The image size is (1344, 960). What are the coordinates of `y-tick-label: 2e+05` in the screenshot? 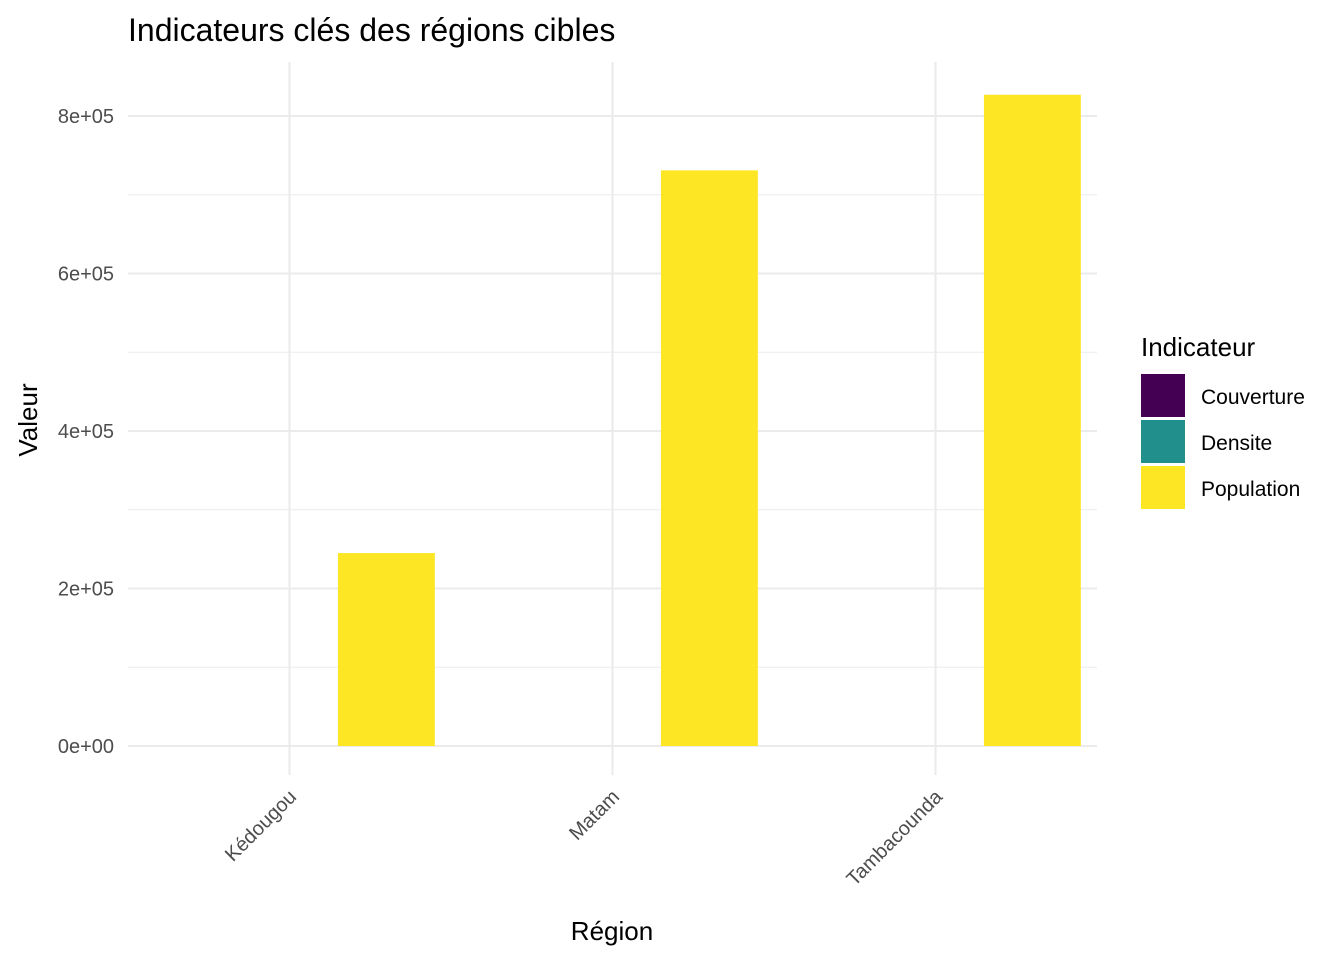 It's located at (86, 590).